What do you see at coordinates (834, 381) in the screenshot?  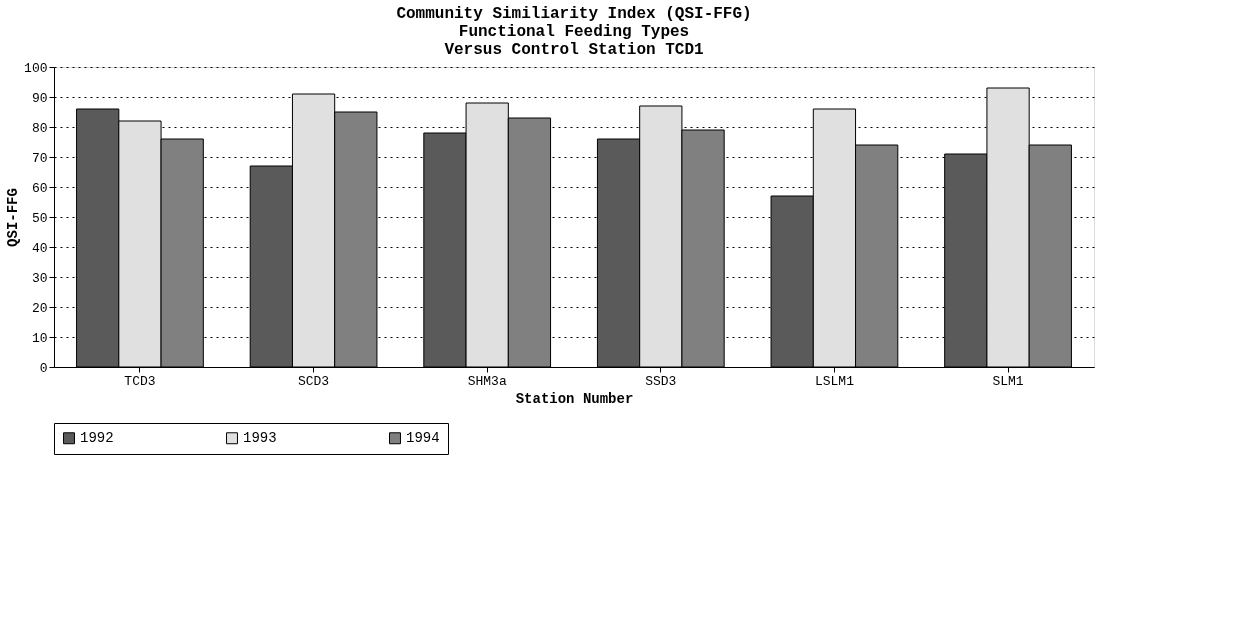 I see `x-tick-label: LSLM1` at bounding box center [834, 381].